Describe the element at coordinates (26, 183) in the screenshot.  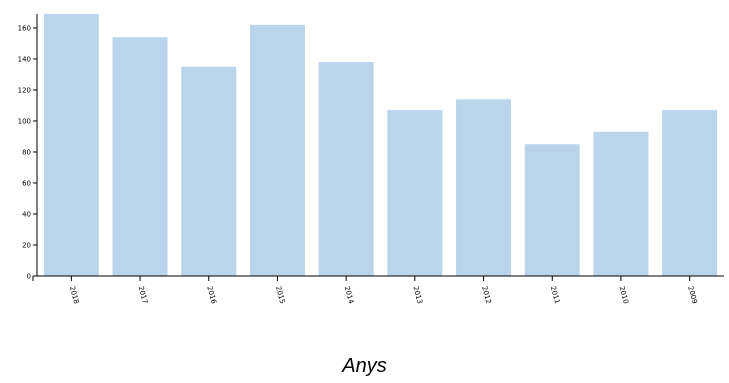
I see `y-tick-label: 60` at that location.